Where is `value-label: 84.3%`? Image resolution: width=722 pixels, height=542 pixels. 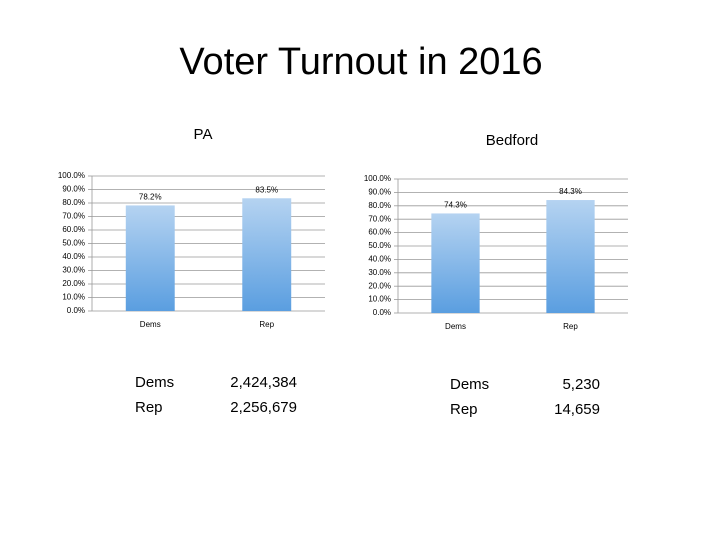 value-label: 84.3% is located at coordinates (570, 191).